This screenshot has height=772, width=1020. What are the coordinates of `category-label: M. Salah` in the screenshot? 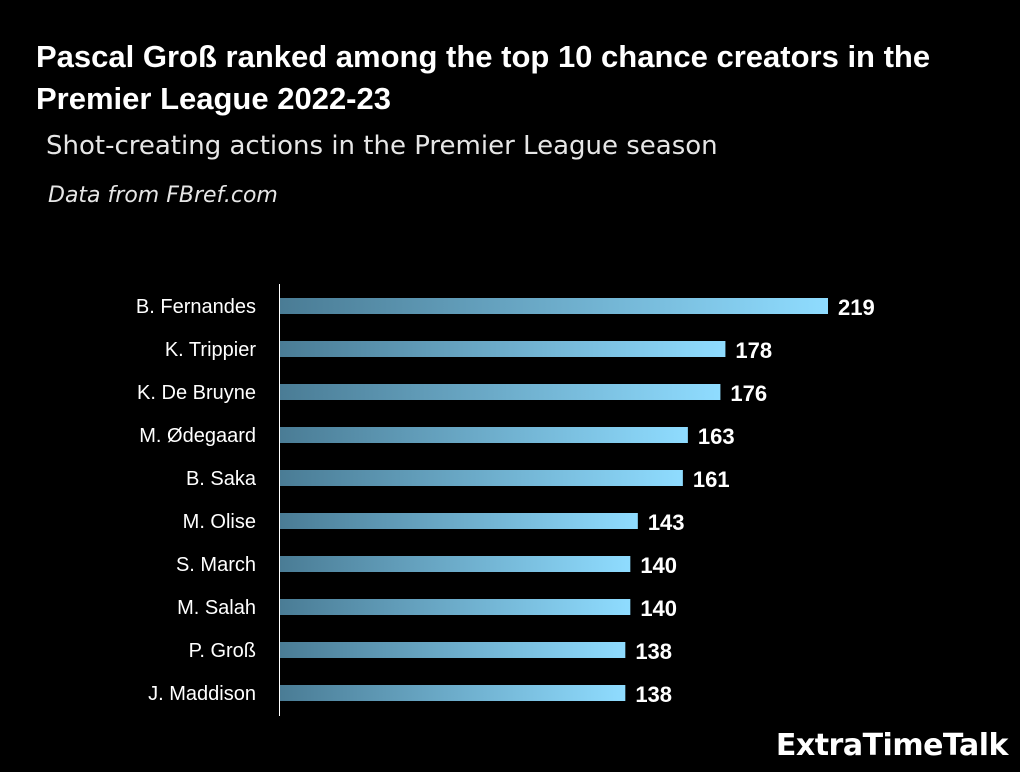 It's located at (216, 608).